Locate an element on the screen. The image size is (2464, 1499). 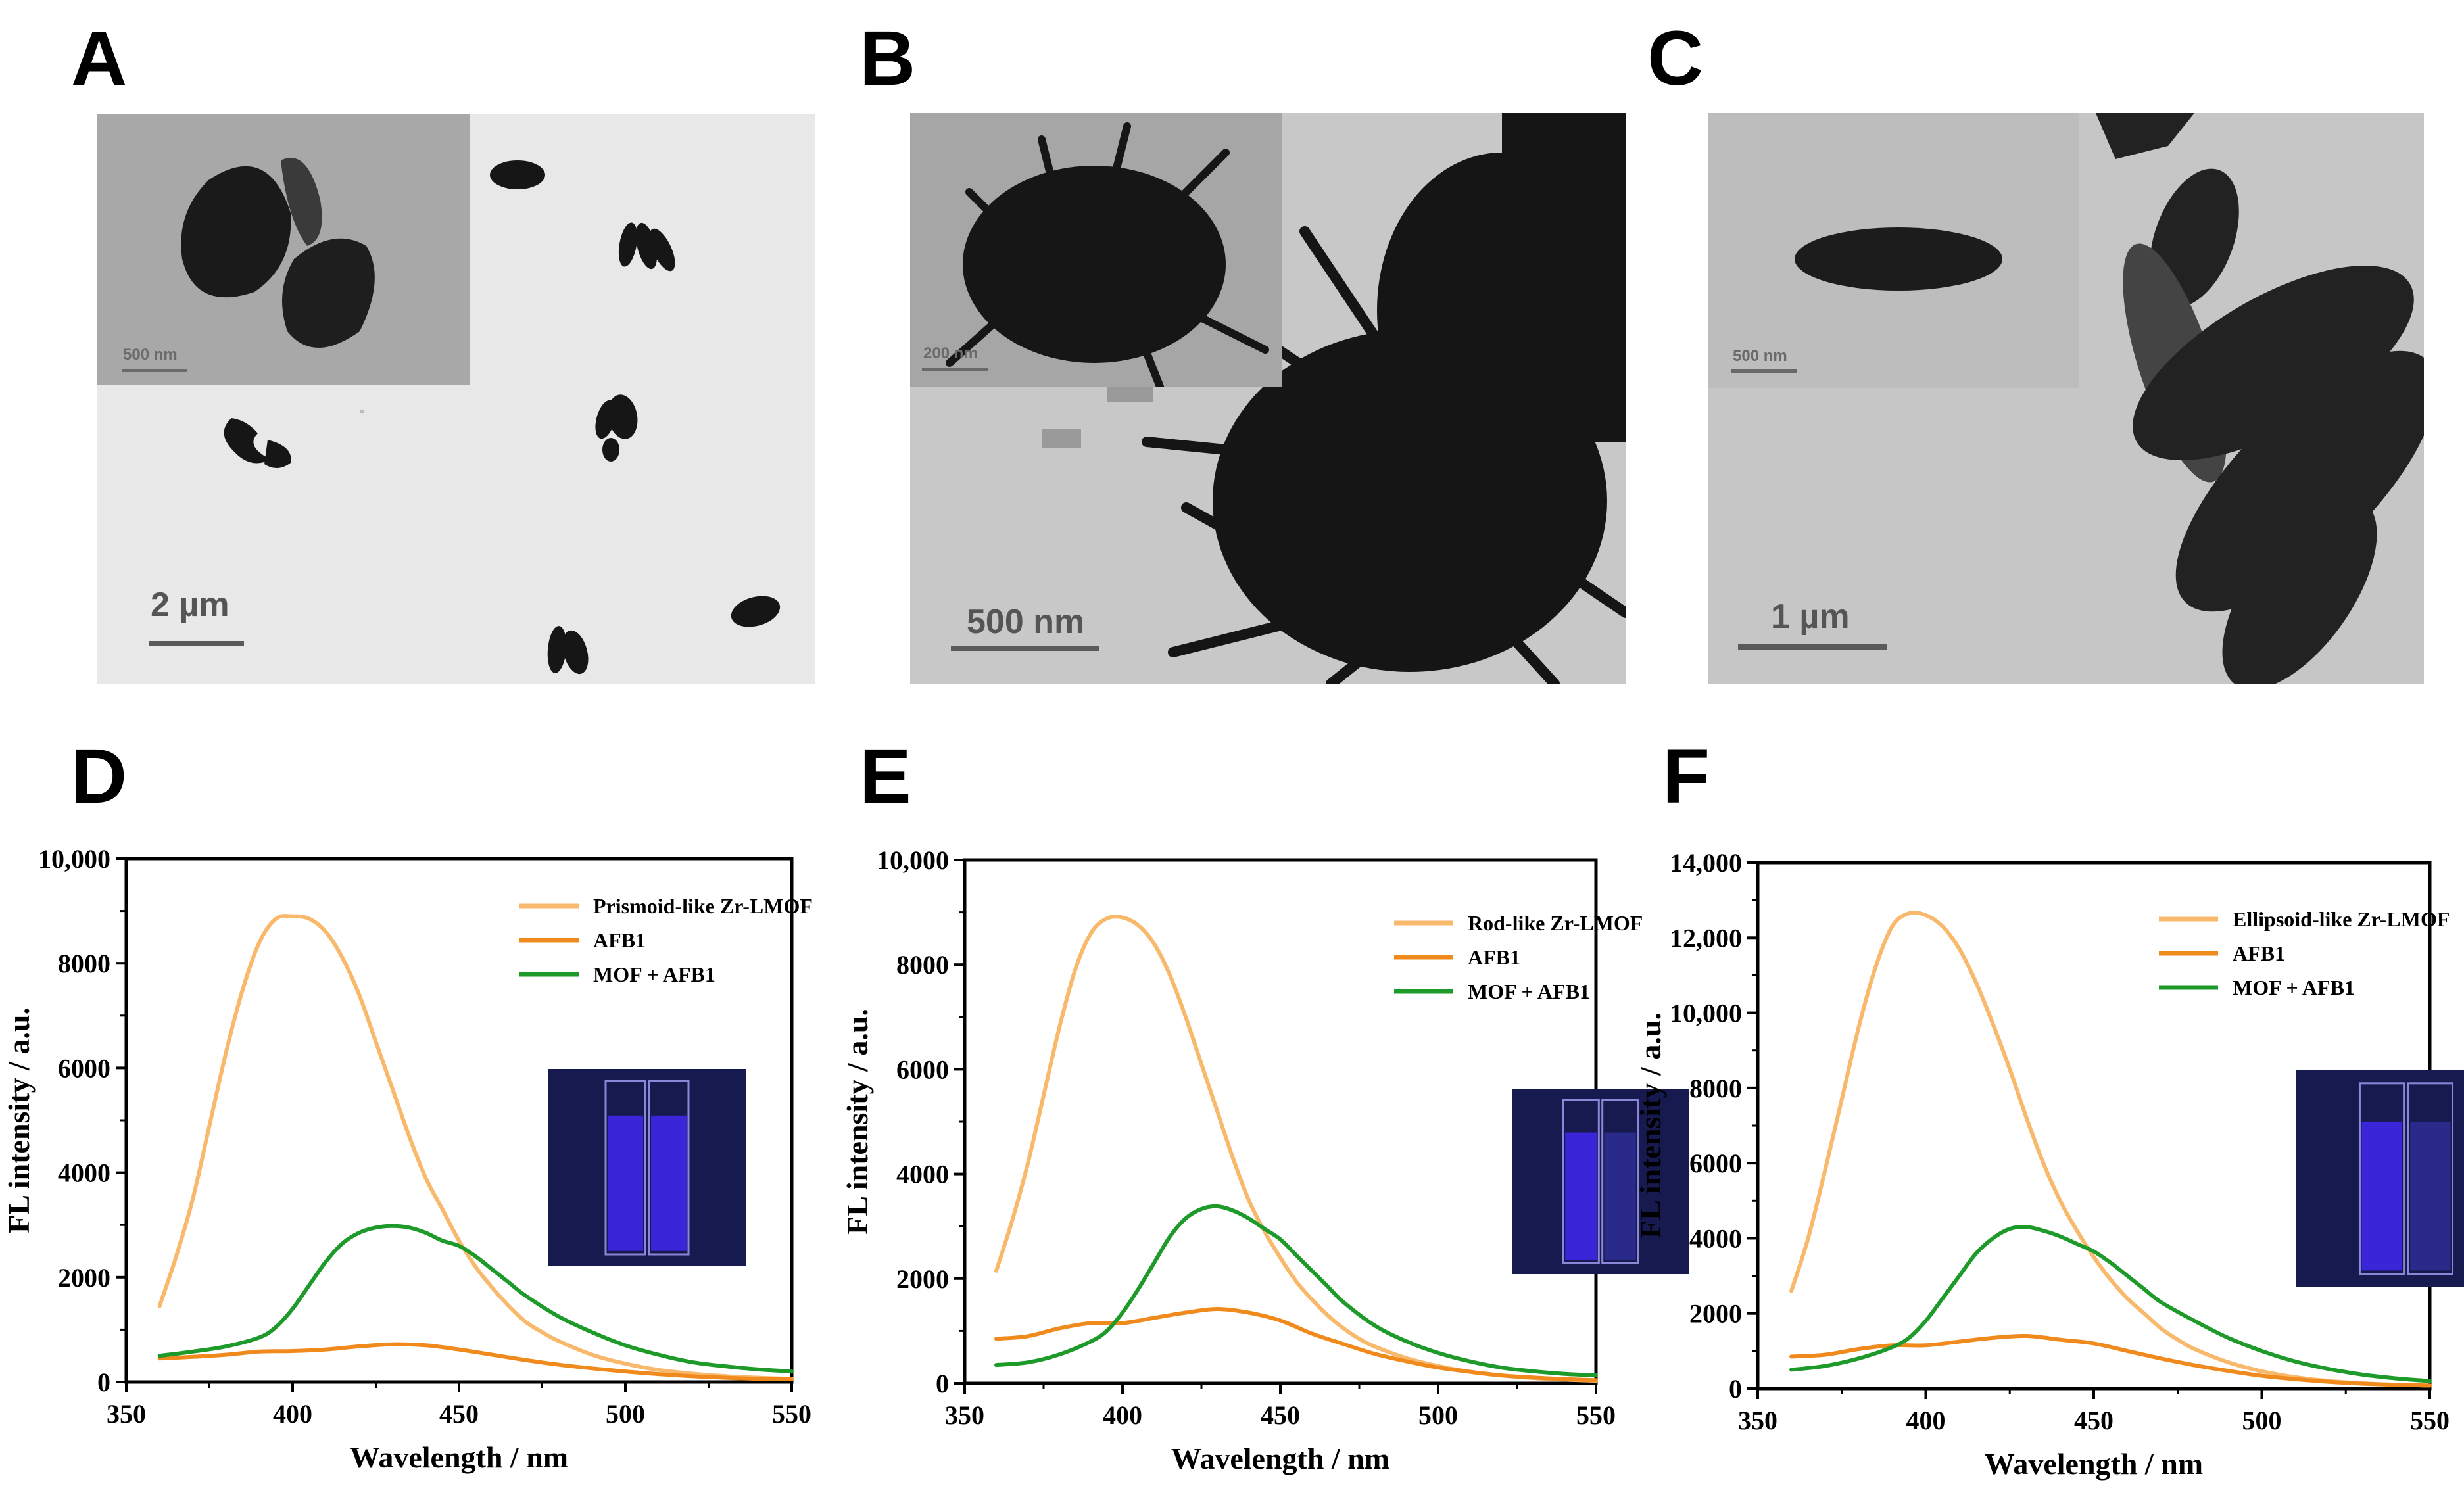
chart-e-cuvette-photo is located at coordinates (1601, 1181).